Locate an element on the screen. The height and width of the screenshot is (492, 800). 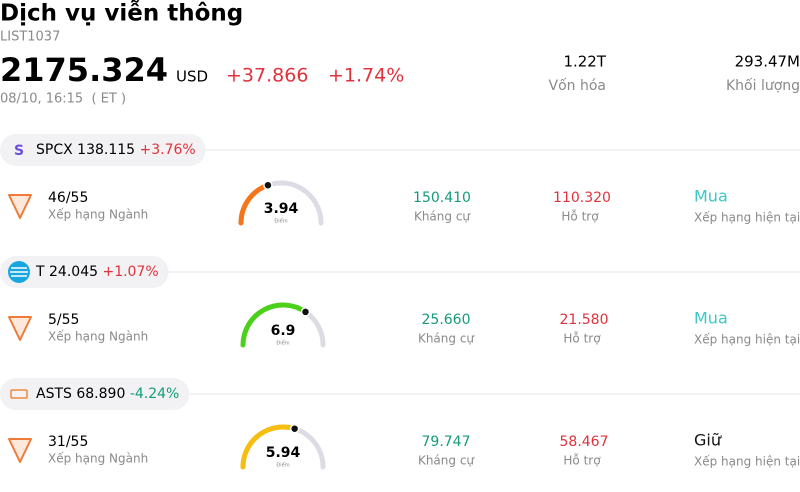
resistance: 79.747 is located at coordinates (446, 442).